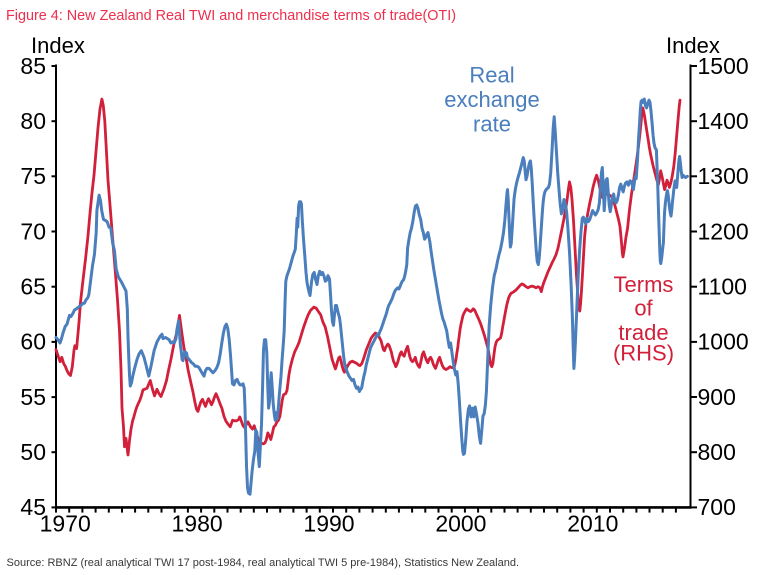 The height and width of the screenshot is (575, 760). What do you see at coordinates (723, 121) in the screenshot?
I see `svg-text: 1400` at bounding box center [723, 121].